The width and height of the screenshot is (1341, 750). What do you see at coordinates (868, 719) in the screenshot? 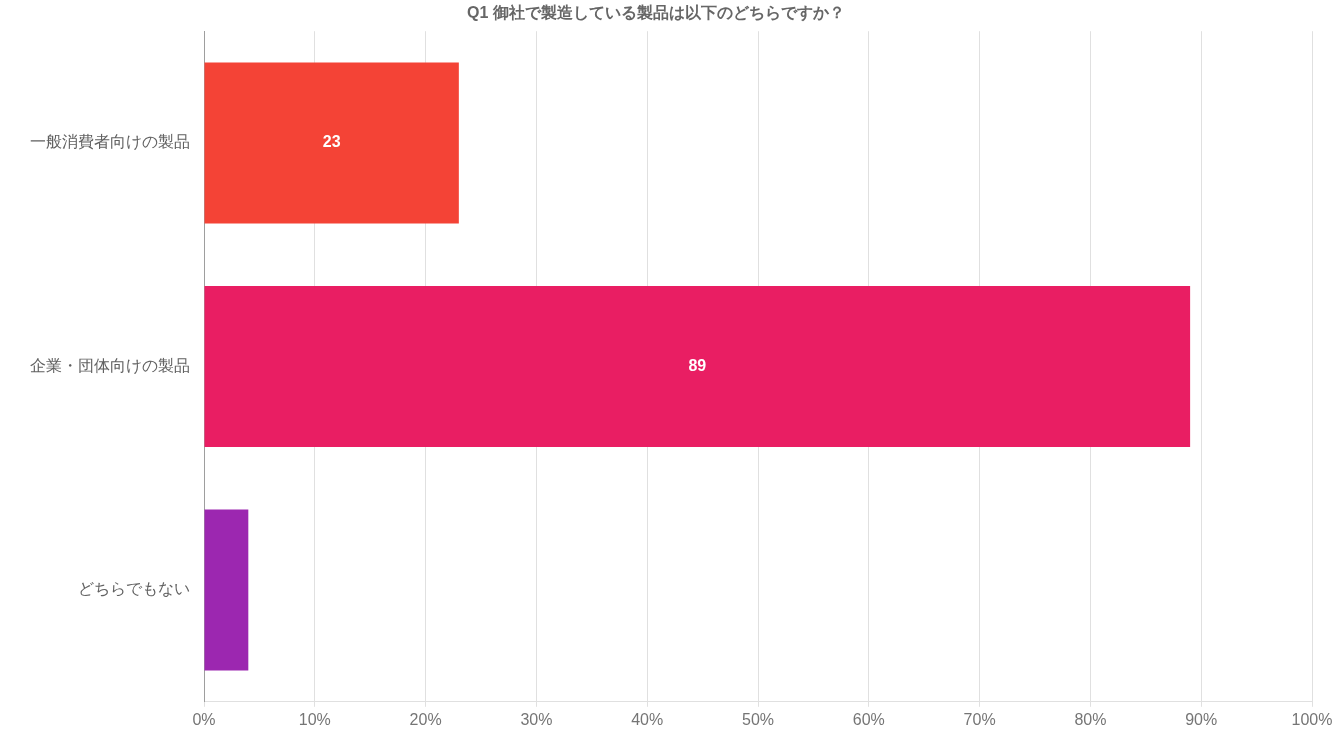
I see `x-tick-label: 60%` at bounding box center [868, 719].